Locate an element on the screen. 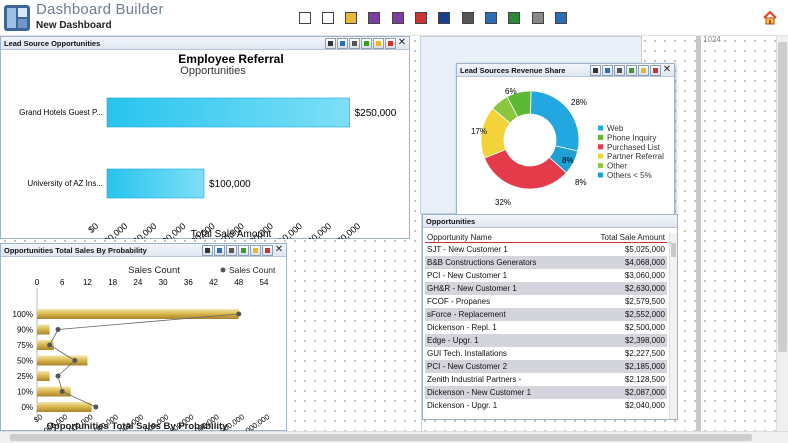  category-label: 0% is located at coordinates (27, 407).